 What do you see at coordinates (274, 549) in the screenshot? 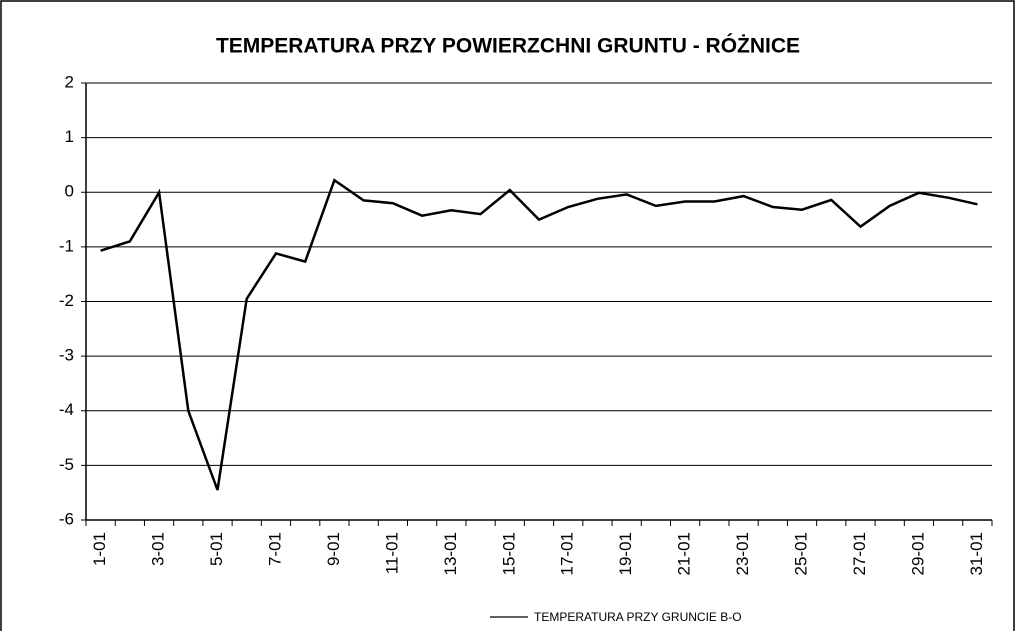
I see `x-tick-label: 7-01` at bounding box center [274, 549].